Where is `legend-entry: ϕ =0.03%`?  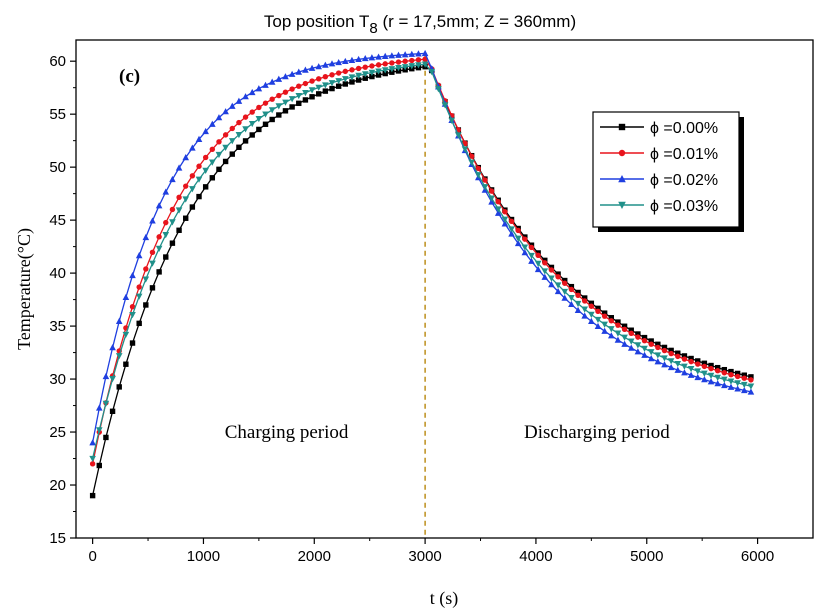 legend-entry: ϕ =0.03% is located at coordinates (659, 206).